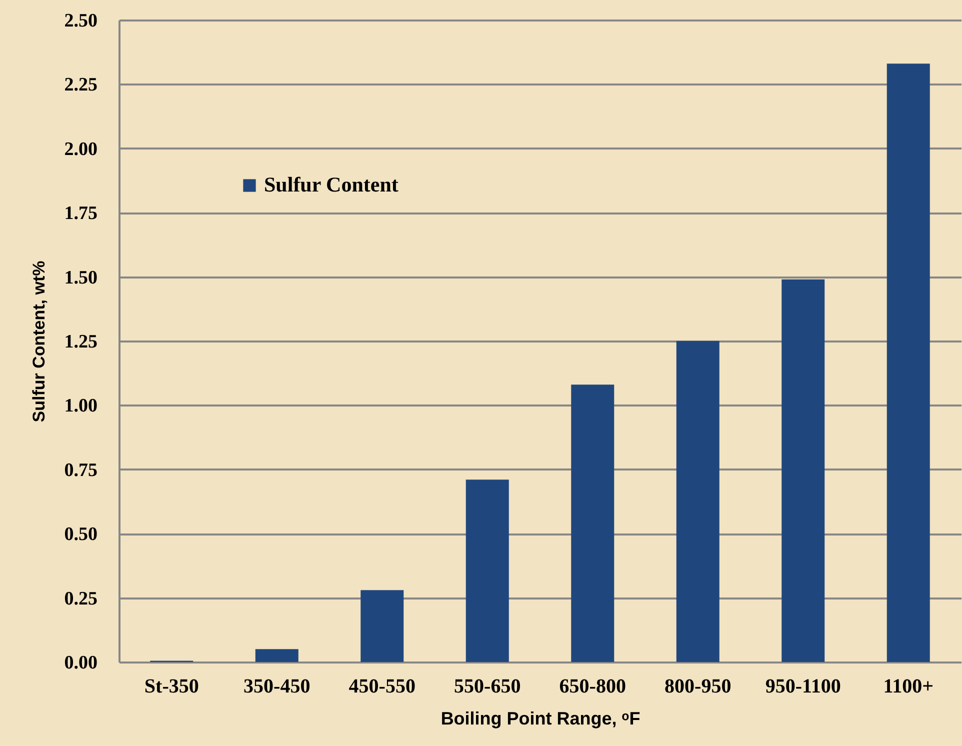 Image resolution: width=962 pixels, height=746 pixels. I want to click on y-tick-label: 1.75, so click(81, 213).